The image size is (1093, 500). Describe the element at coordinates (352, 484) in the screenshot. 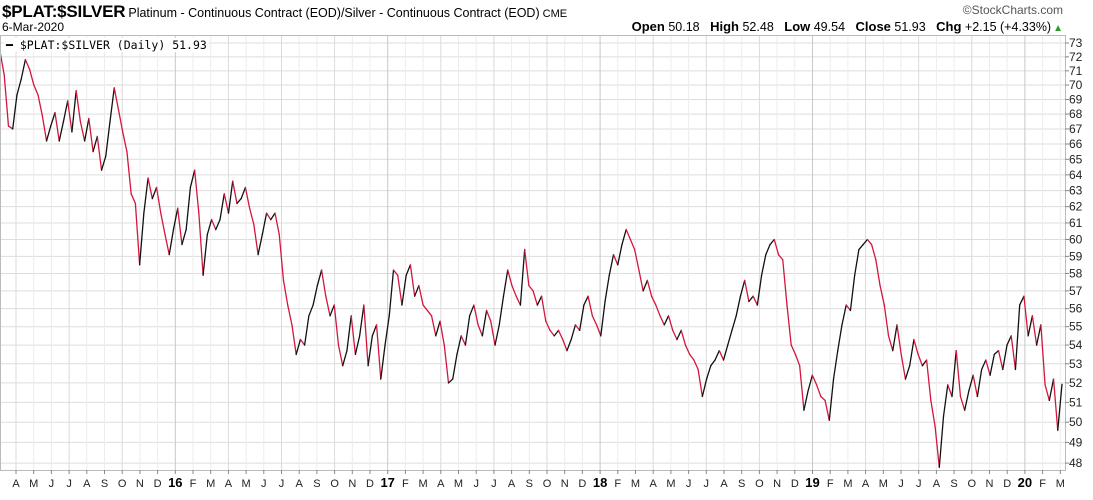

I see `x-tick-label: N` at that location.